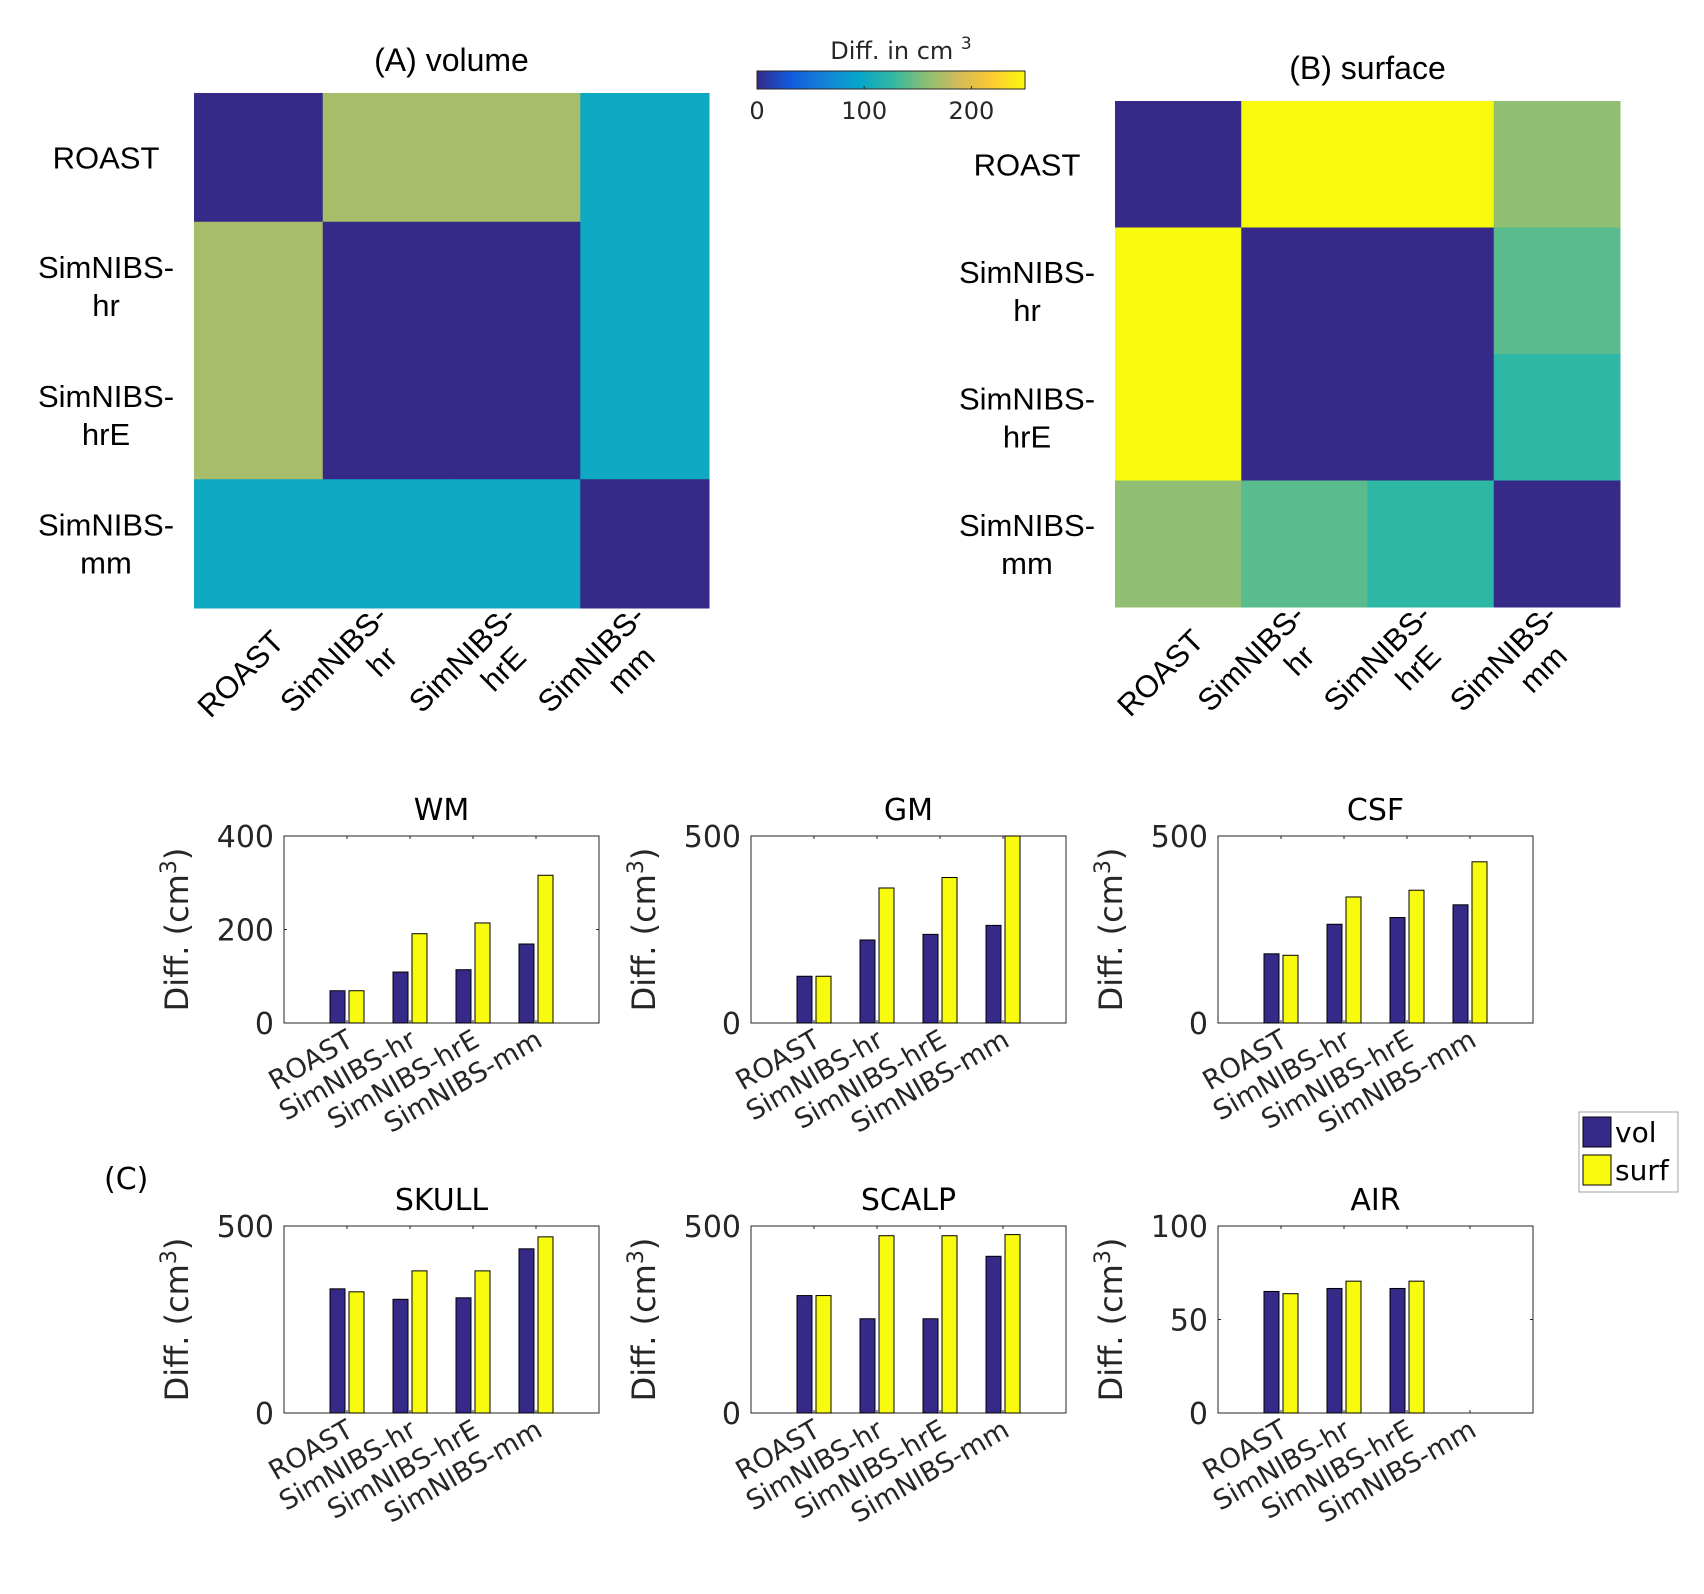 This screenshot has height=1594, width=1704. Describe the element at coordinates (245, 931) in the screenshot. I see `y-tick-label: 200` at that location.